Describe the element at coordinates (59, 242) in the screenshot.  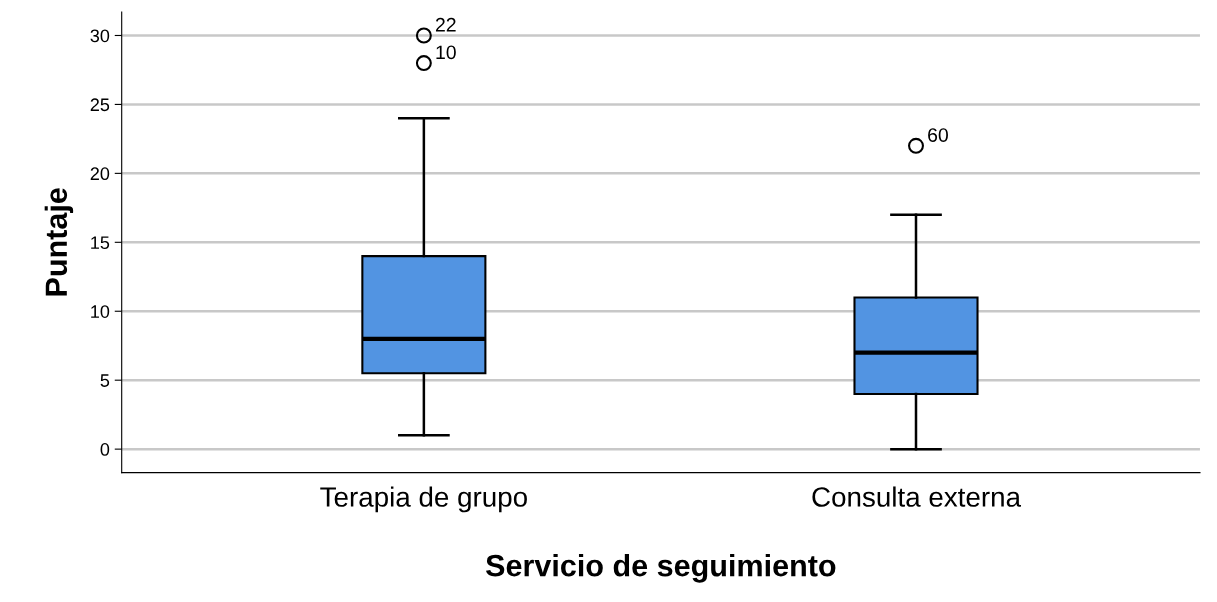
I see `y-axis-title: Puntaje` at that location.